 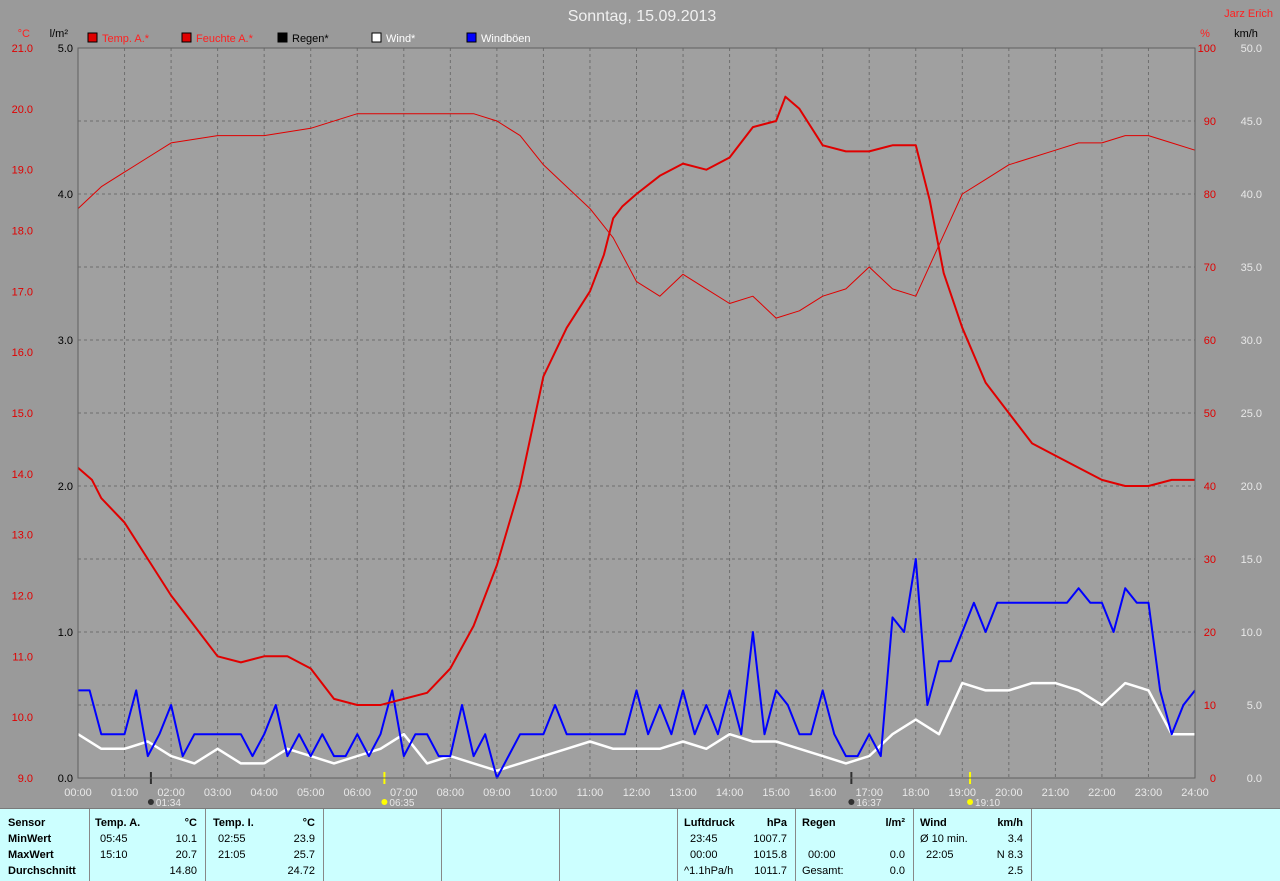 What do you see at coordinates (190, 823) in the screenshot?
I see `temp-a-unit: °C` at bounding box center [190, 823].